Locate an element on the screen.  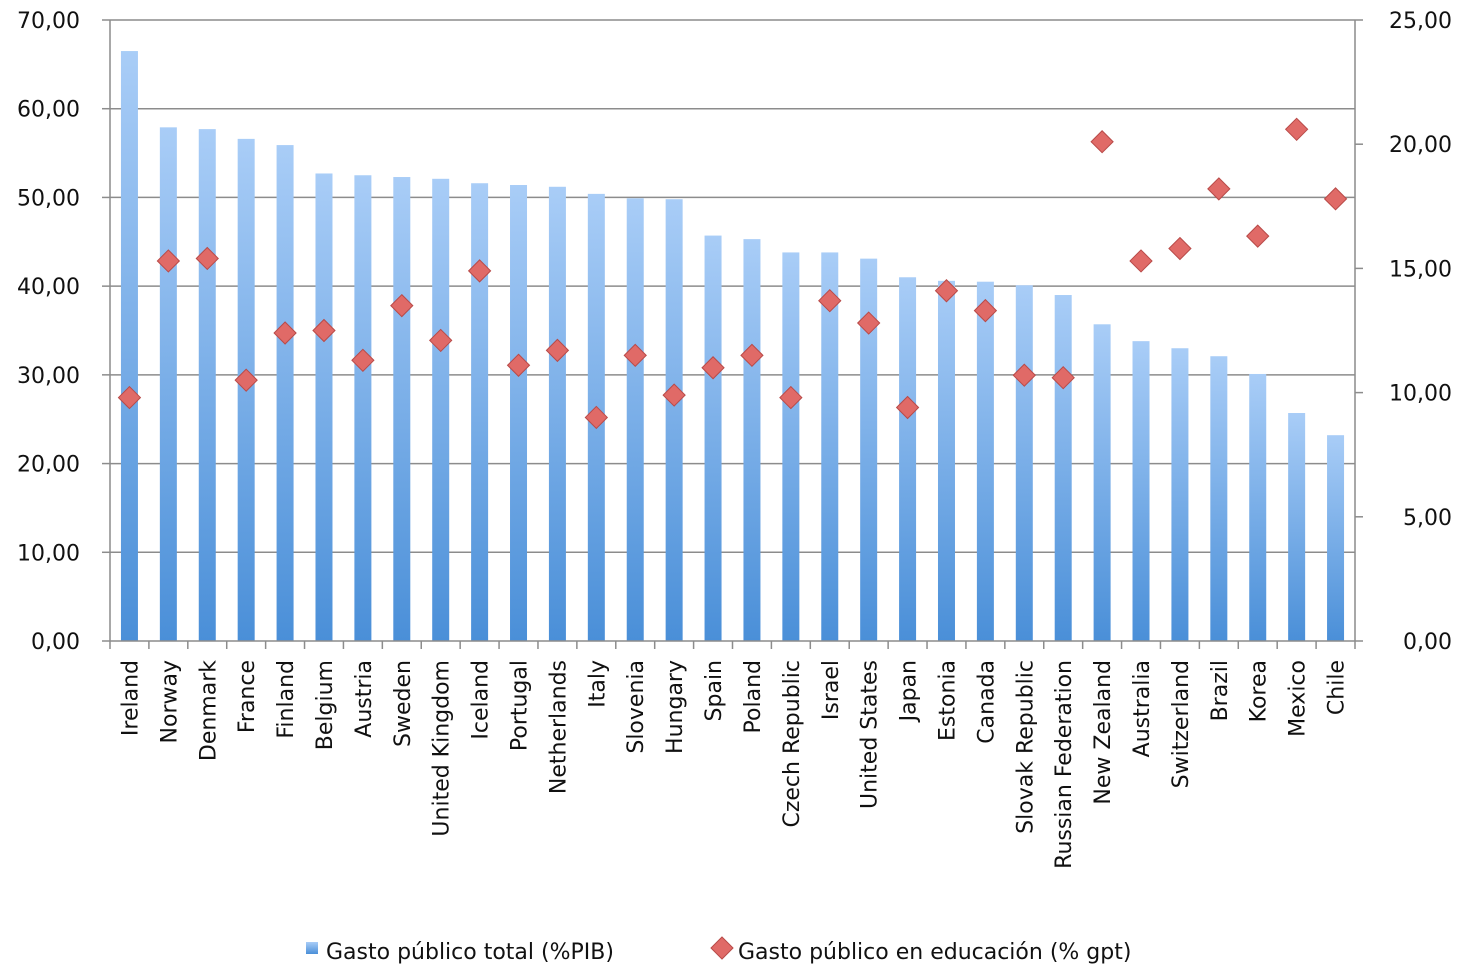
category-label: Portugal is located at coordinates (520, 705).